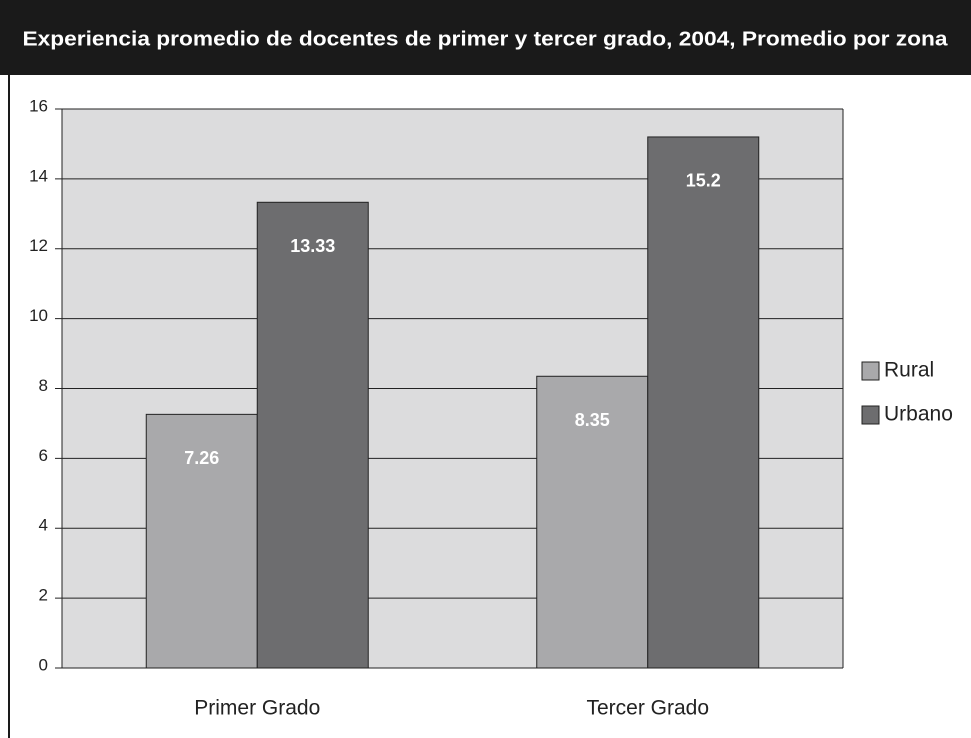  What do you see at coordinates (43, 595) in the screenshot?
I see `y-tick-label: 2` at bounding box center [43, 595].